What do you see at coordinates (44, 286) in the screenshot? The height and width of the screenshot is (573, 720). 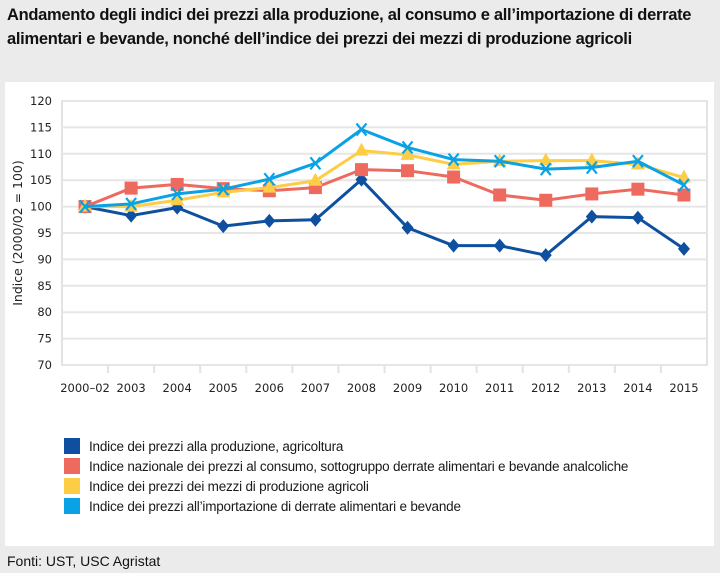 I see `y-tick-label: 85` at bounding box center [44, 286].